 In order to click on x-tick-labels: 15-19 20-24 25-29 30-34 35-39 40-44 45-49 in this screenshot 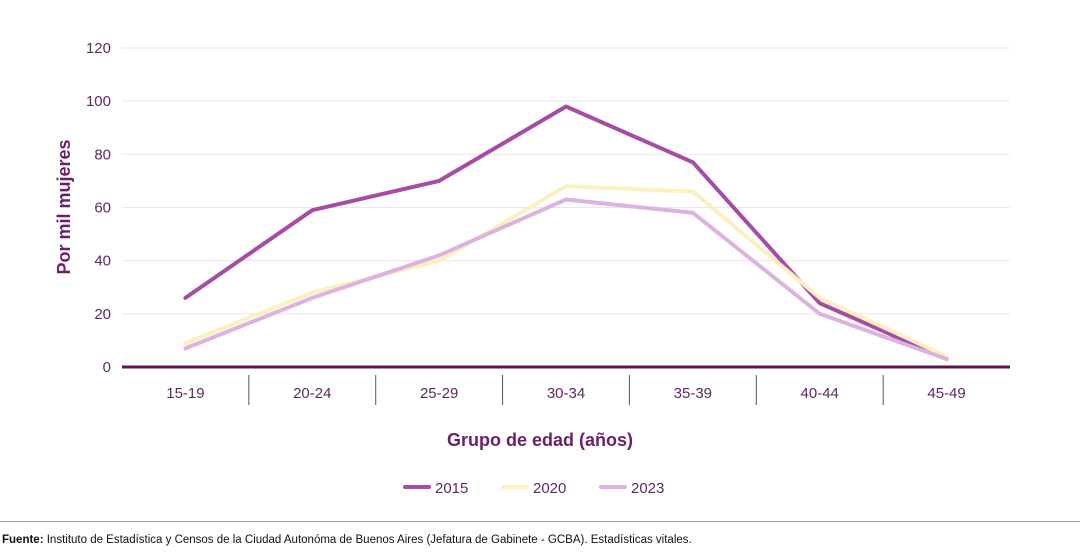, I will do `click(566, 393)`.